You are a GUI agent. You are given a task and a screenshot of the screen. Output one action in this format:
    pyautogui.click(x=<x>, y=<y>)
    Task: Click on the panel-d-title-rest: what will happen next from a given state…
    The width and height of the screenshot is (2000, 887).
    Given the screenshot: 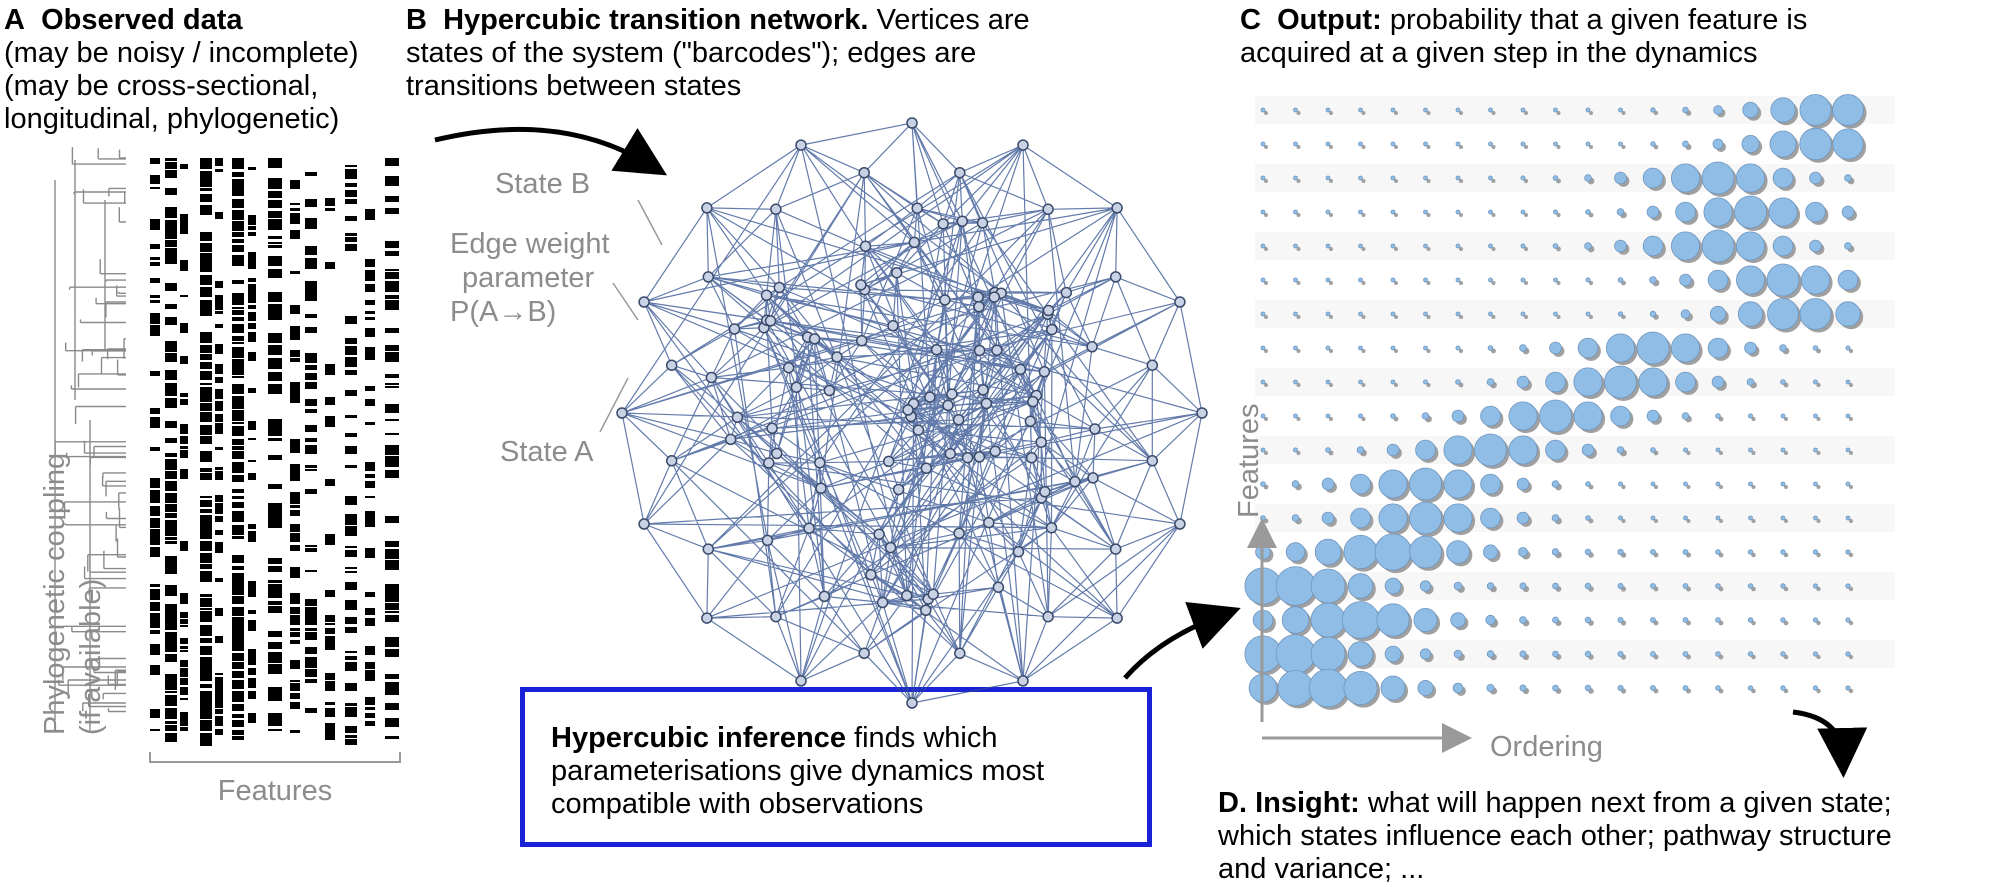 What is the action you would take?
    pyautogui.click(x=1629, y=803)
    